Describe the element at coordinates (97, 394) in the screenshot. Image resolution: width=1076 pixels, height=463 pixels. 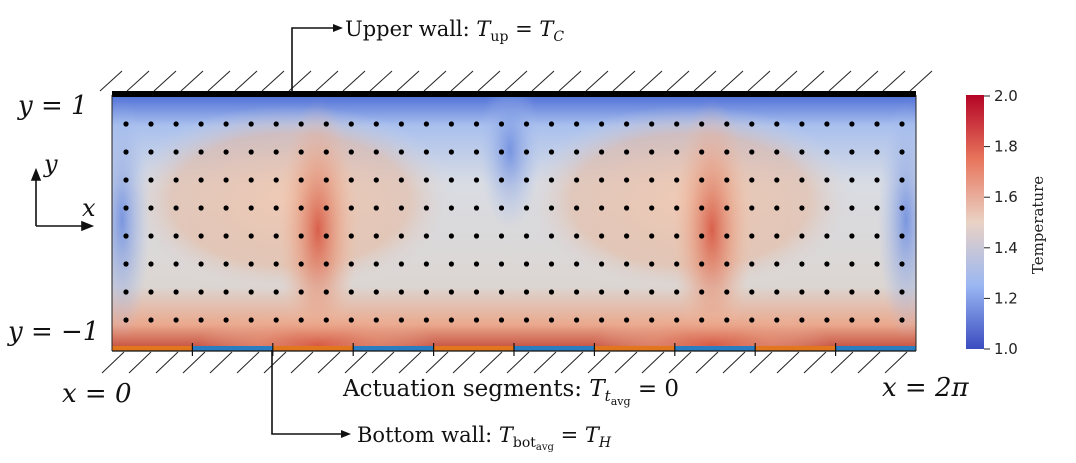
I see `x-left-label: x = 0` at that location.